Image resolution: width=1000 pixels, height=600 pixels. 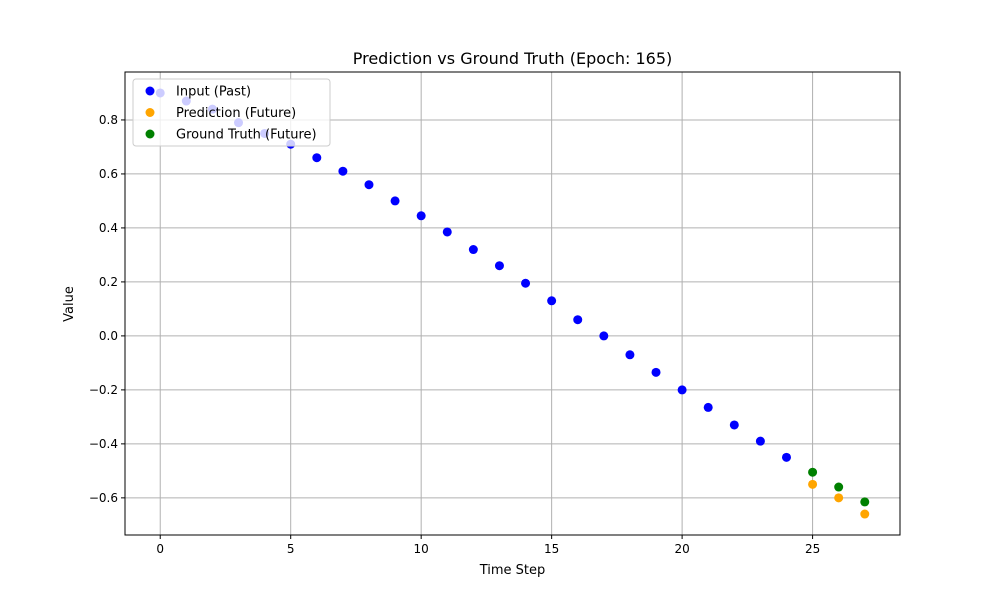 I want to click on y-tick-label: −0.6, so click(x=103, y=498).